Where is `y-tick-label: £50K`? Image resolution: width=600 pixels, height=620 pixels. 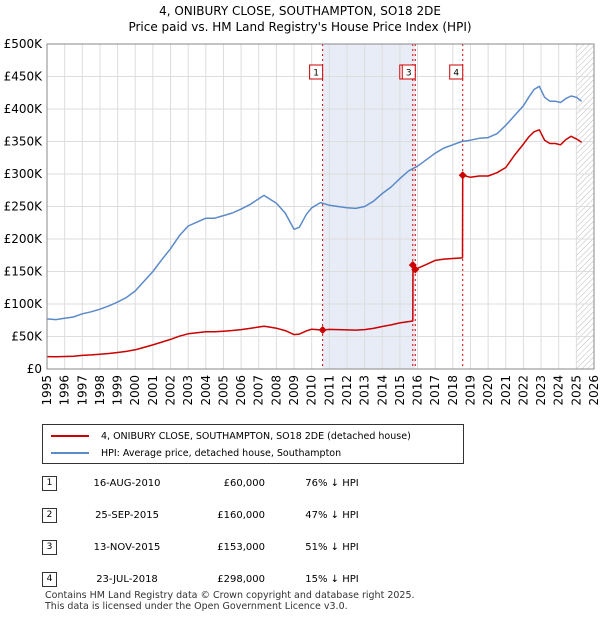 y-tick-label: £50K is located at coordinates (27, 337).